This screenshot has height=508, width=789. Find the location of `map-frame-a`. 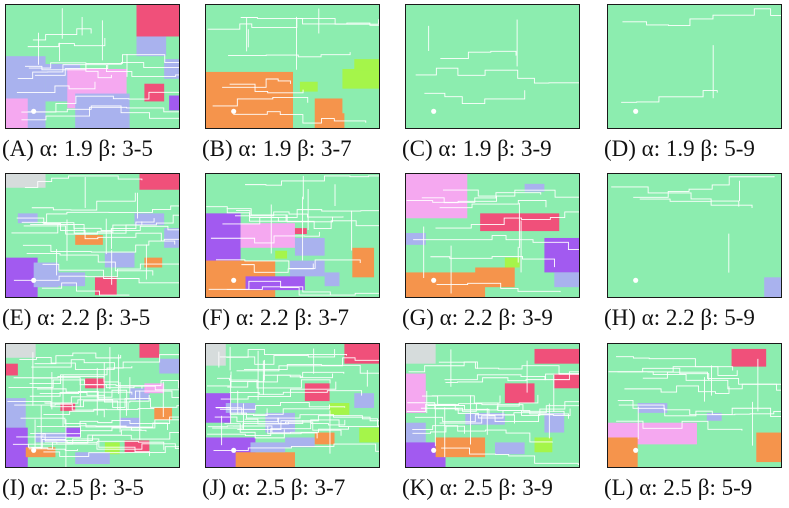

map-frame-a is located at coordinates (92, 66).